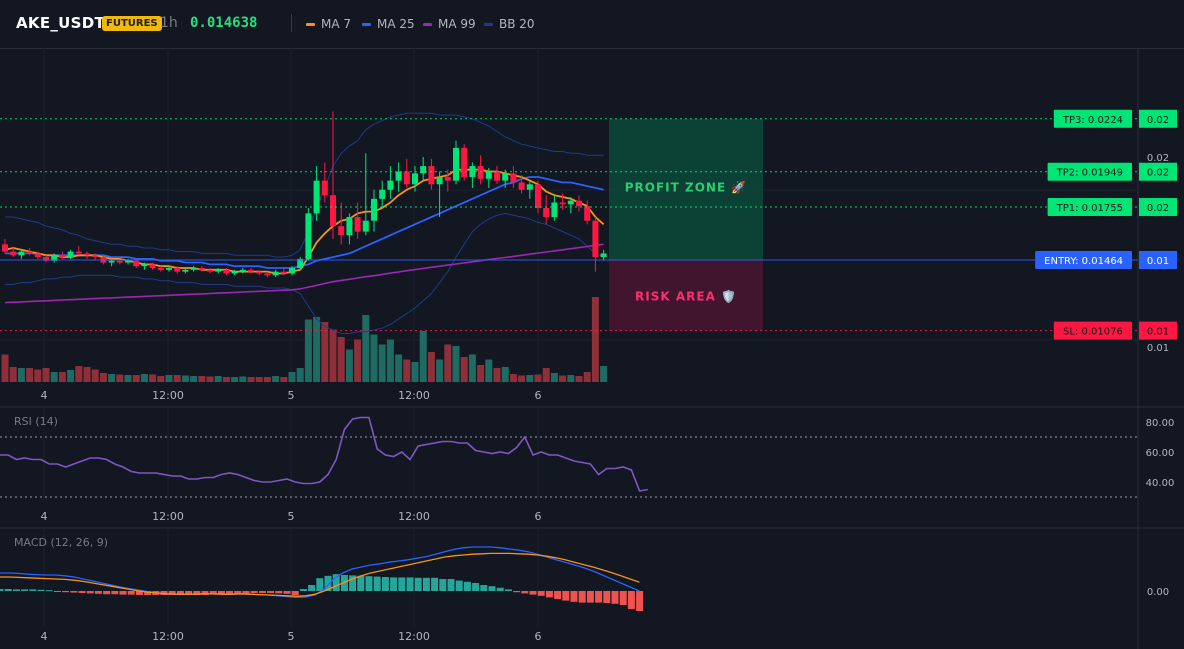 This screenshot has width=1184, height=649. What do you see at coordinates (169, 23) in the screenshot?
I see `timeframe-label: 1h` at bounding box center [169, 23].